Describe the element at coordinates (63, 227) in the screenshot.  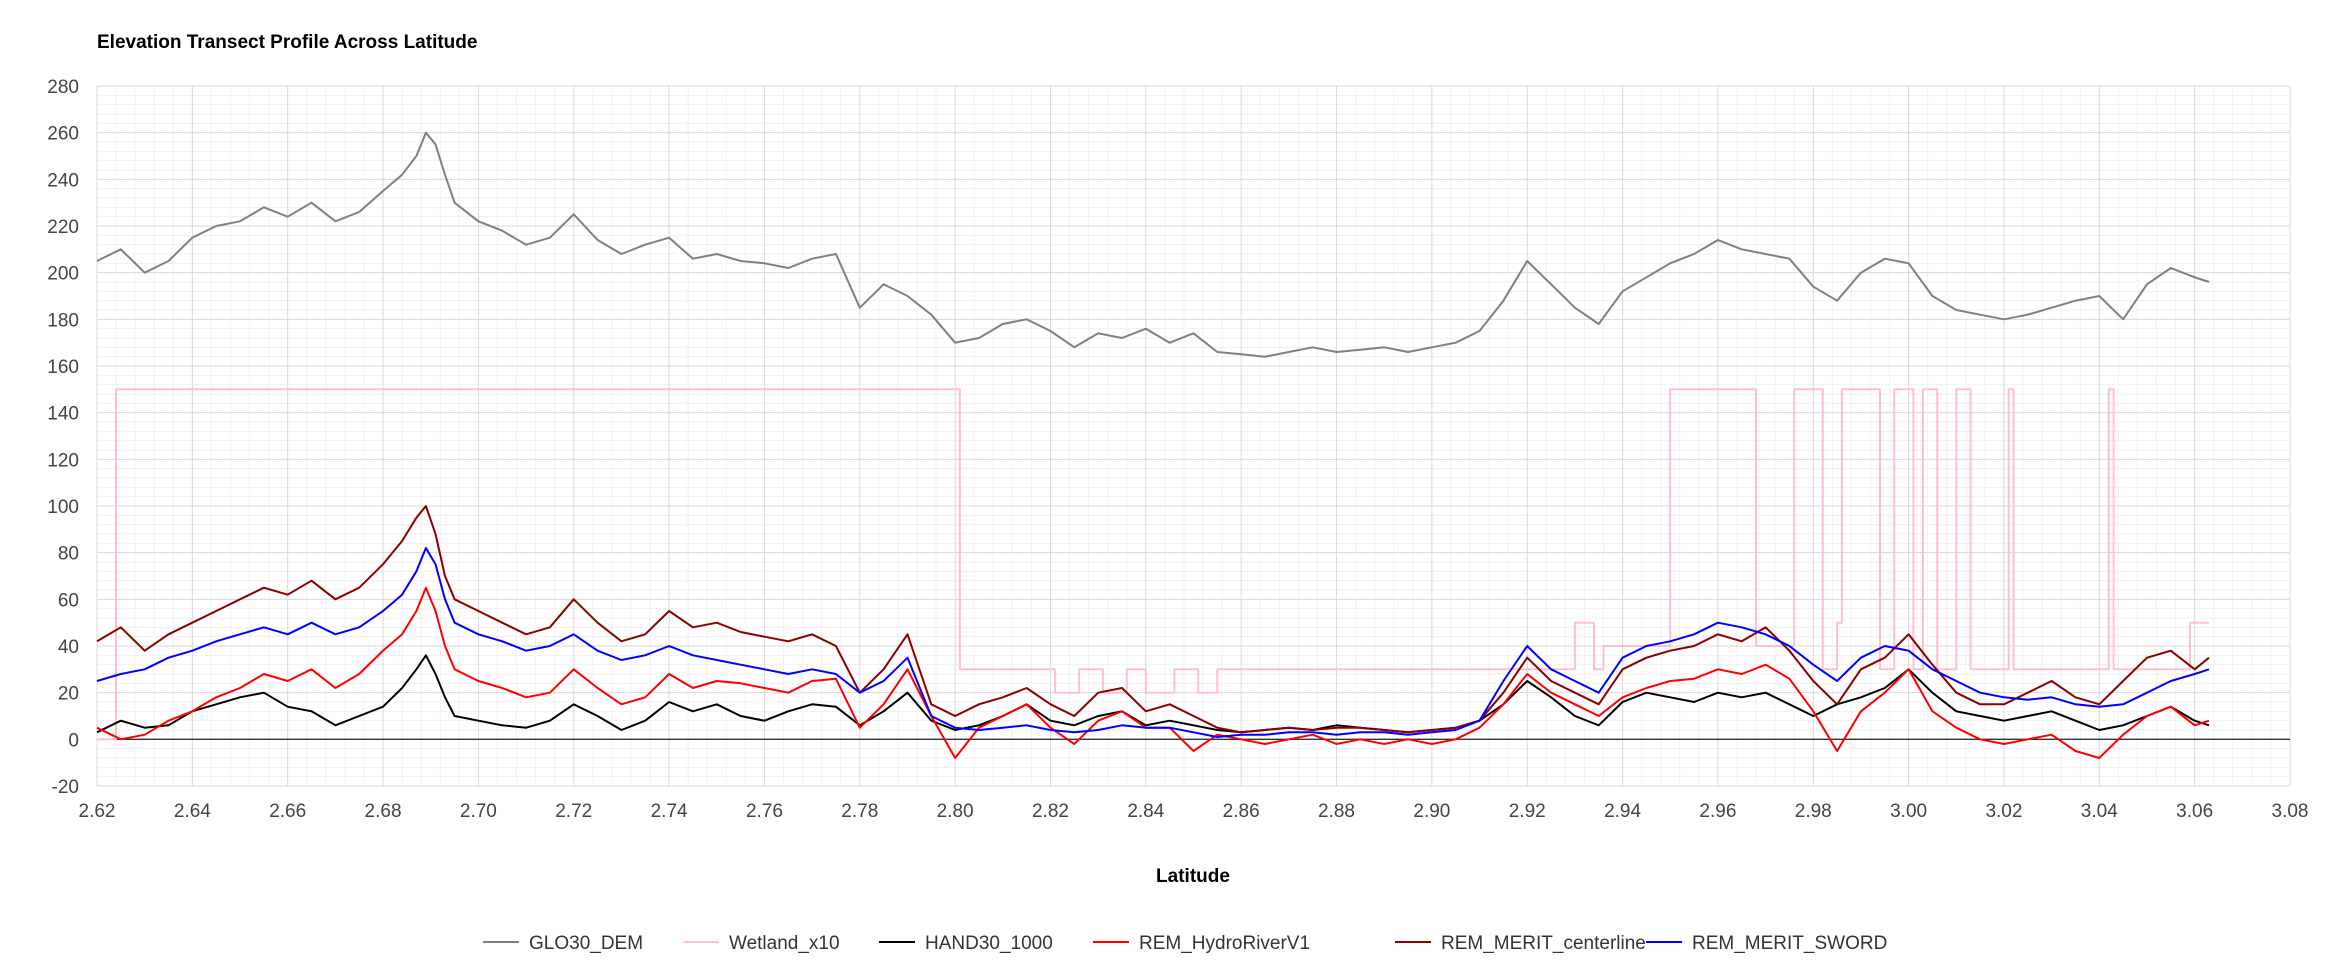
I see `y-tick-label: 220` at that location.